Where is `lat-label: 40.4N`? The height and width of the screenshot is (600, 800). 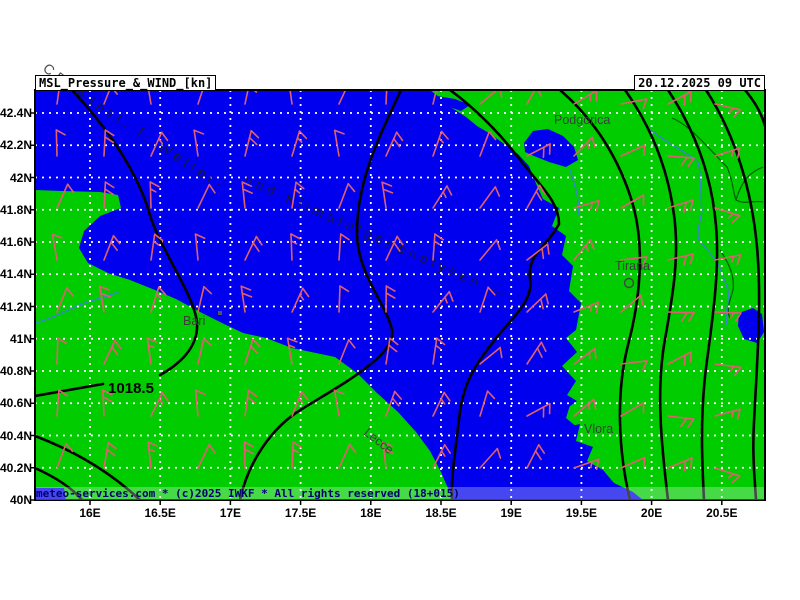 lat-label: 40.4N is located at coordinates (16, 435).